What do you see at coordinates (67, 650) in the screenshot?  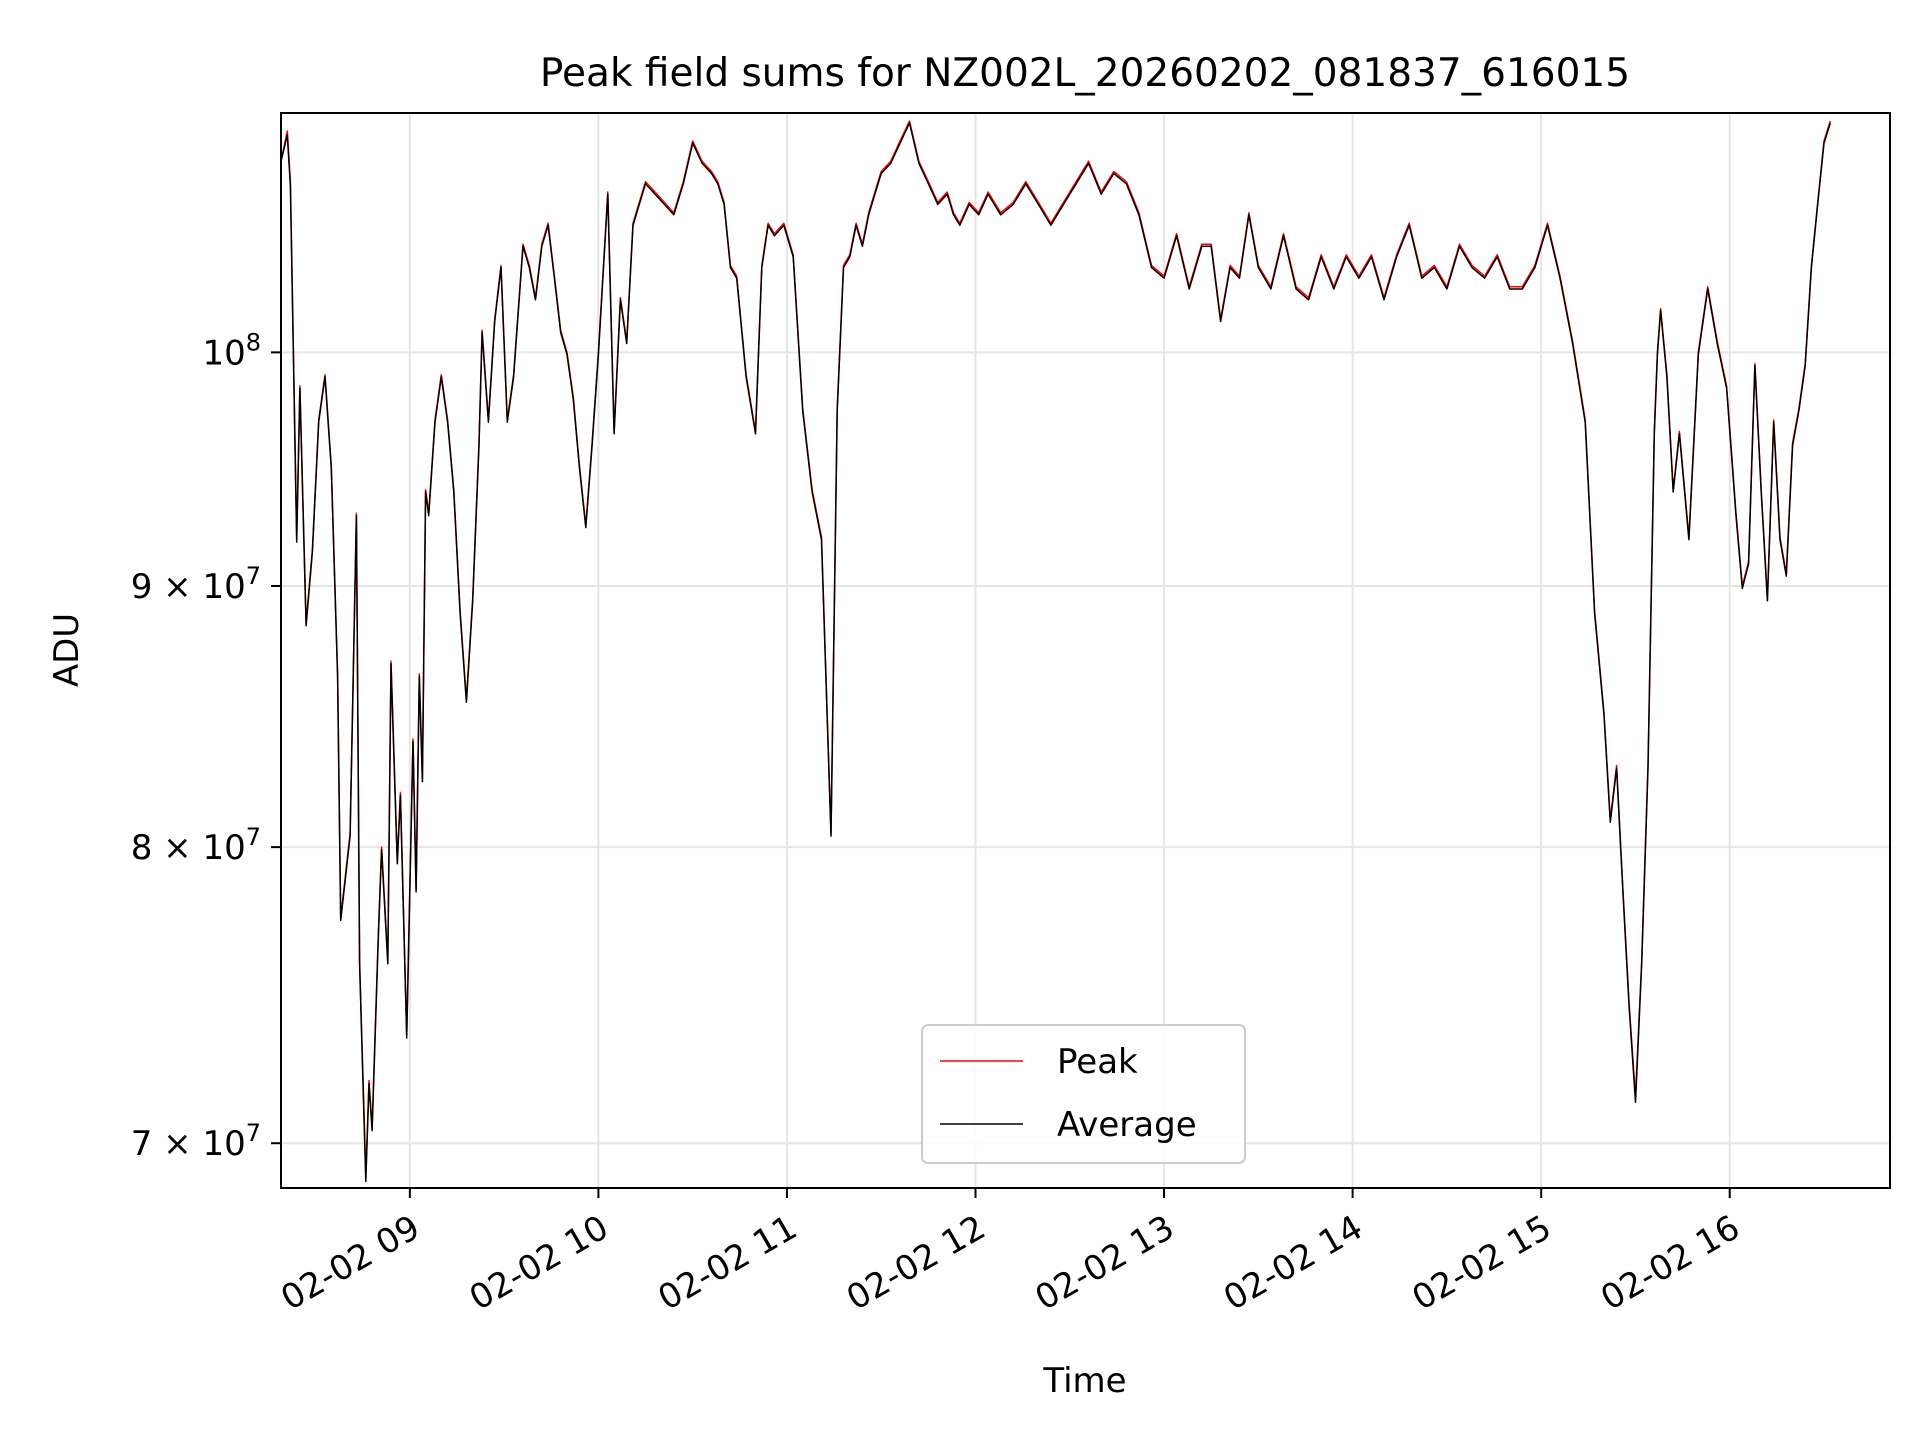 I see `y-axis-label: ADU` at bounding box center [67, 650].